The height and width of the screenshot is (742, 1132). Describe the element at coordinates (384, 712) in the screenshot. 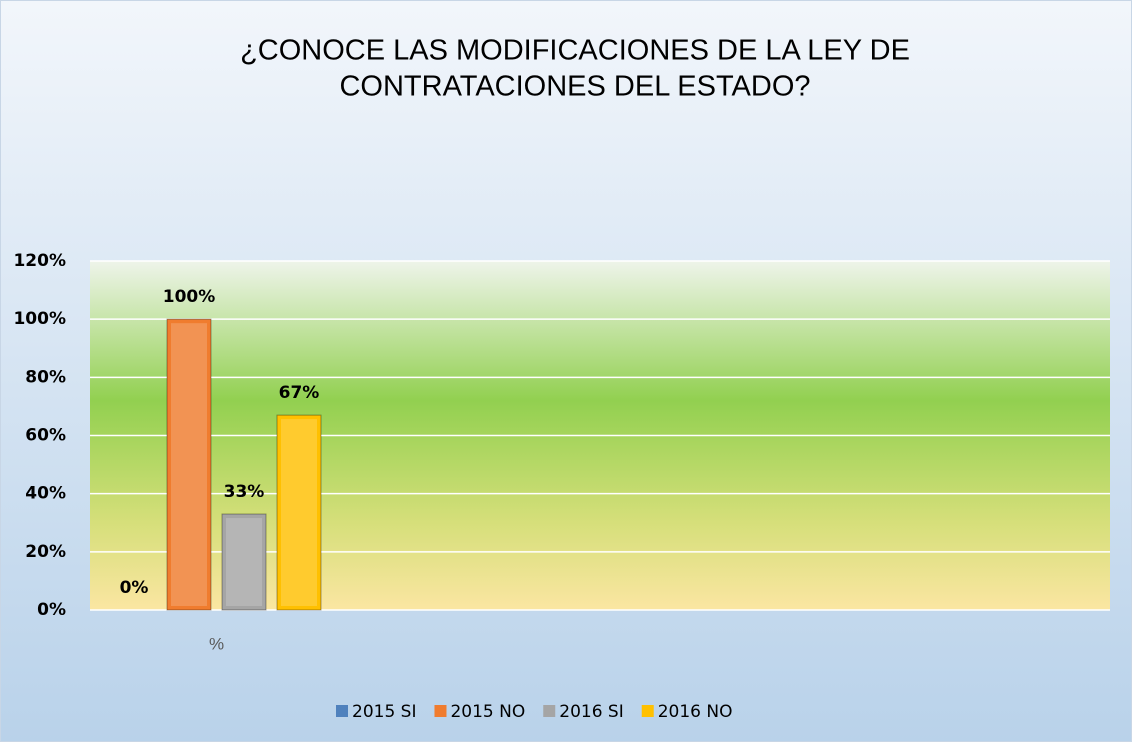

I see `legend-label: 2015 SI` at that location.